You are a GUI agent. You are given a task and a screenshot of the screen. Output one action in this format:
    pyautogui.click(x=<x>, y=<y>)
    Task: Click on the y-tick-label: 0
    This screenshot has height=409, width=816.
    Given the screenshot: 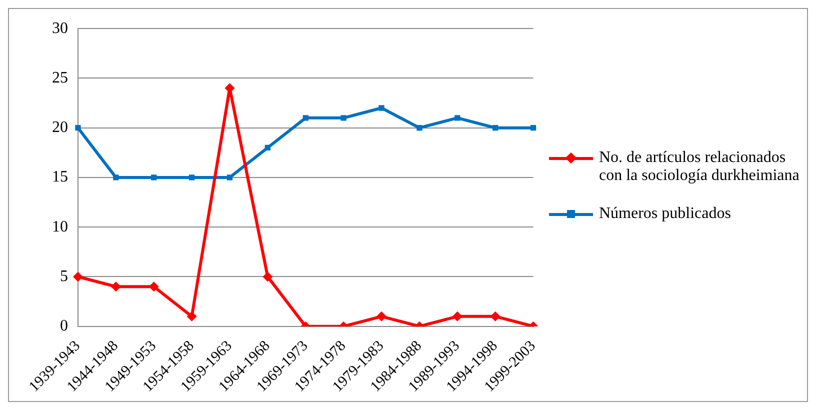 What is the action you would take?
    pyautogui.click(x=64, y=326)
    